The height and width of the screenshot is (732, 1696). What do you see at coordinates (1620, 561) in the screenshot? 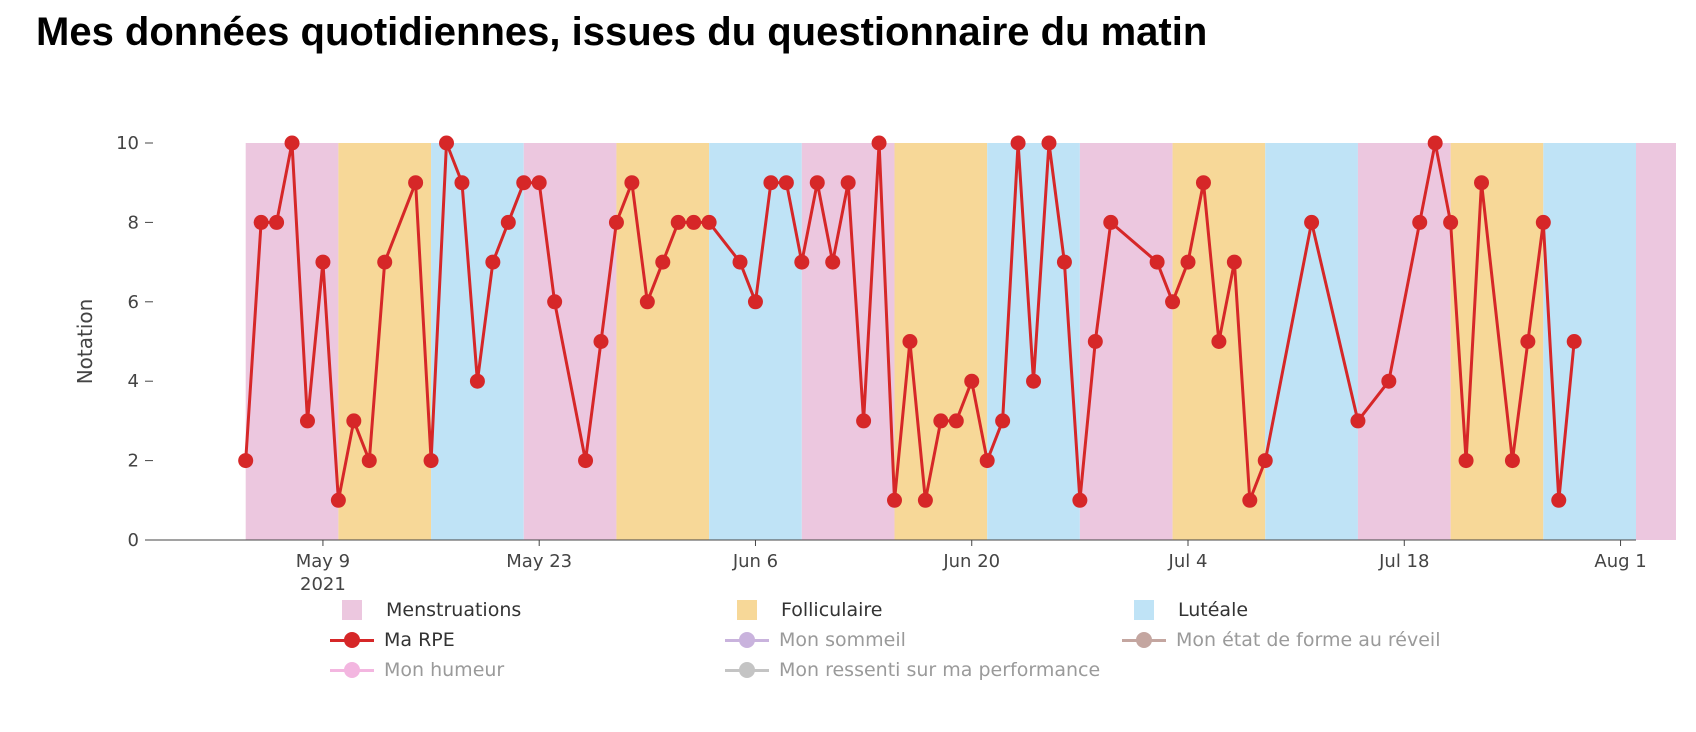
I see `x-tick-label: Aug 1` at bounding box center [1620, 561].